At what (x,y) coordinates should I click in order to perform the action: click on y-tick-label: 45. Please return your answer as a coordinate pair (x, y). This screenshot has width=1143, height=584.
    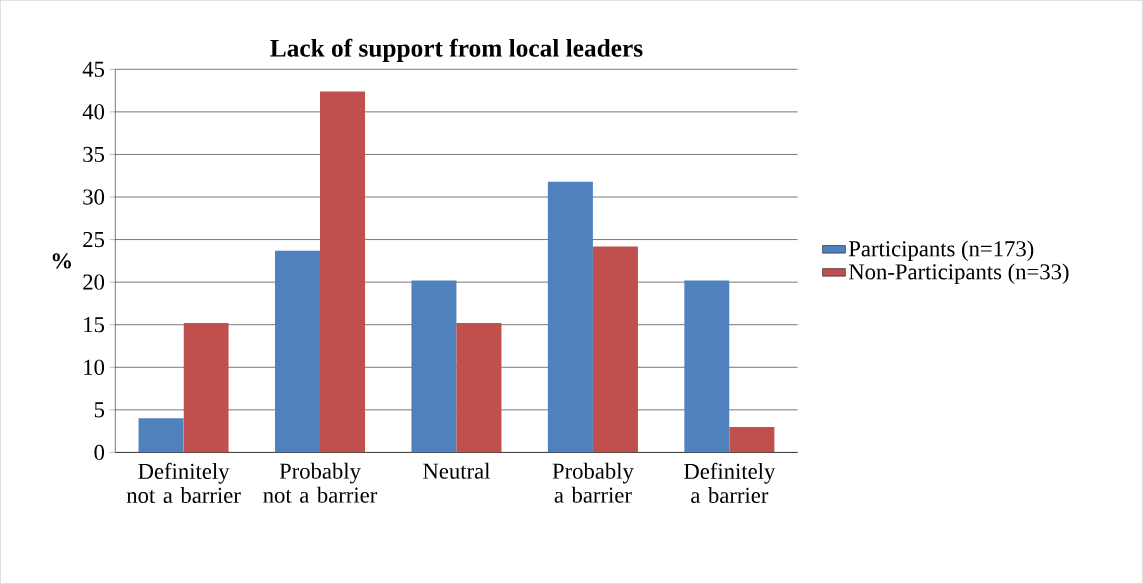
    Looking at the image, I should click on (93, 69).